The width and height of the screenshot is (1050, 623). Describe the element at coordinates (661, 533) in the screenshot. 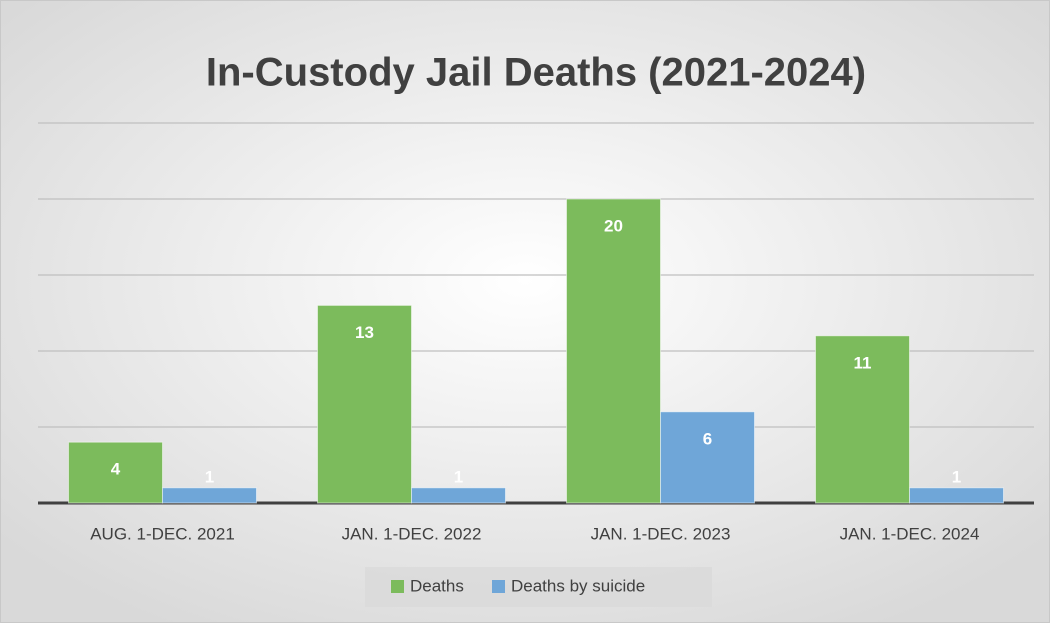

I see `x-tick-label: JAN. 1-DEC. 2023` at that location.